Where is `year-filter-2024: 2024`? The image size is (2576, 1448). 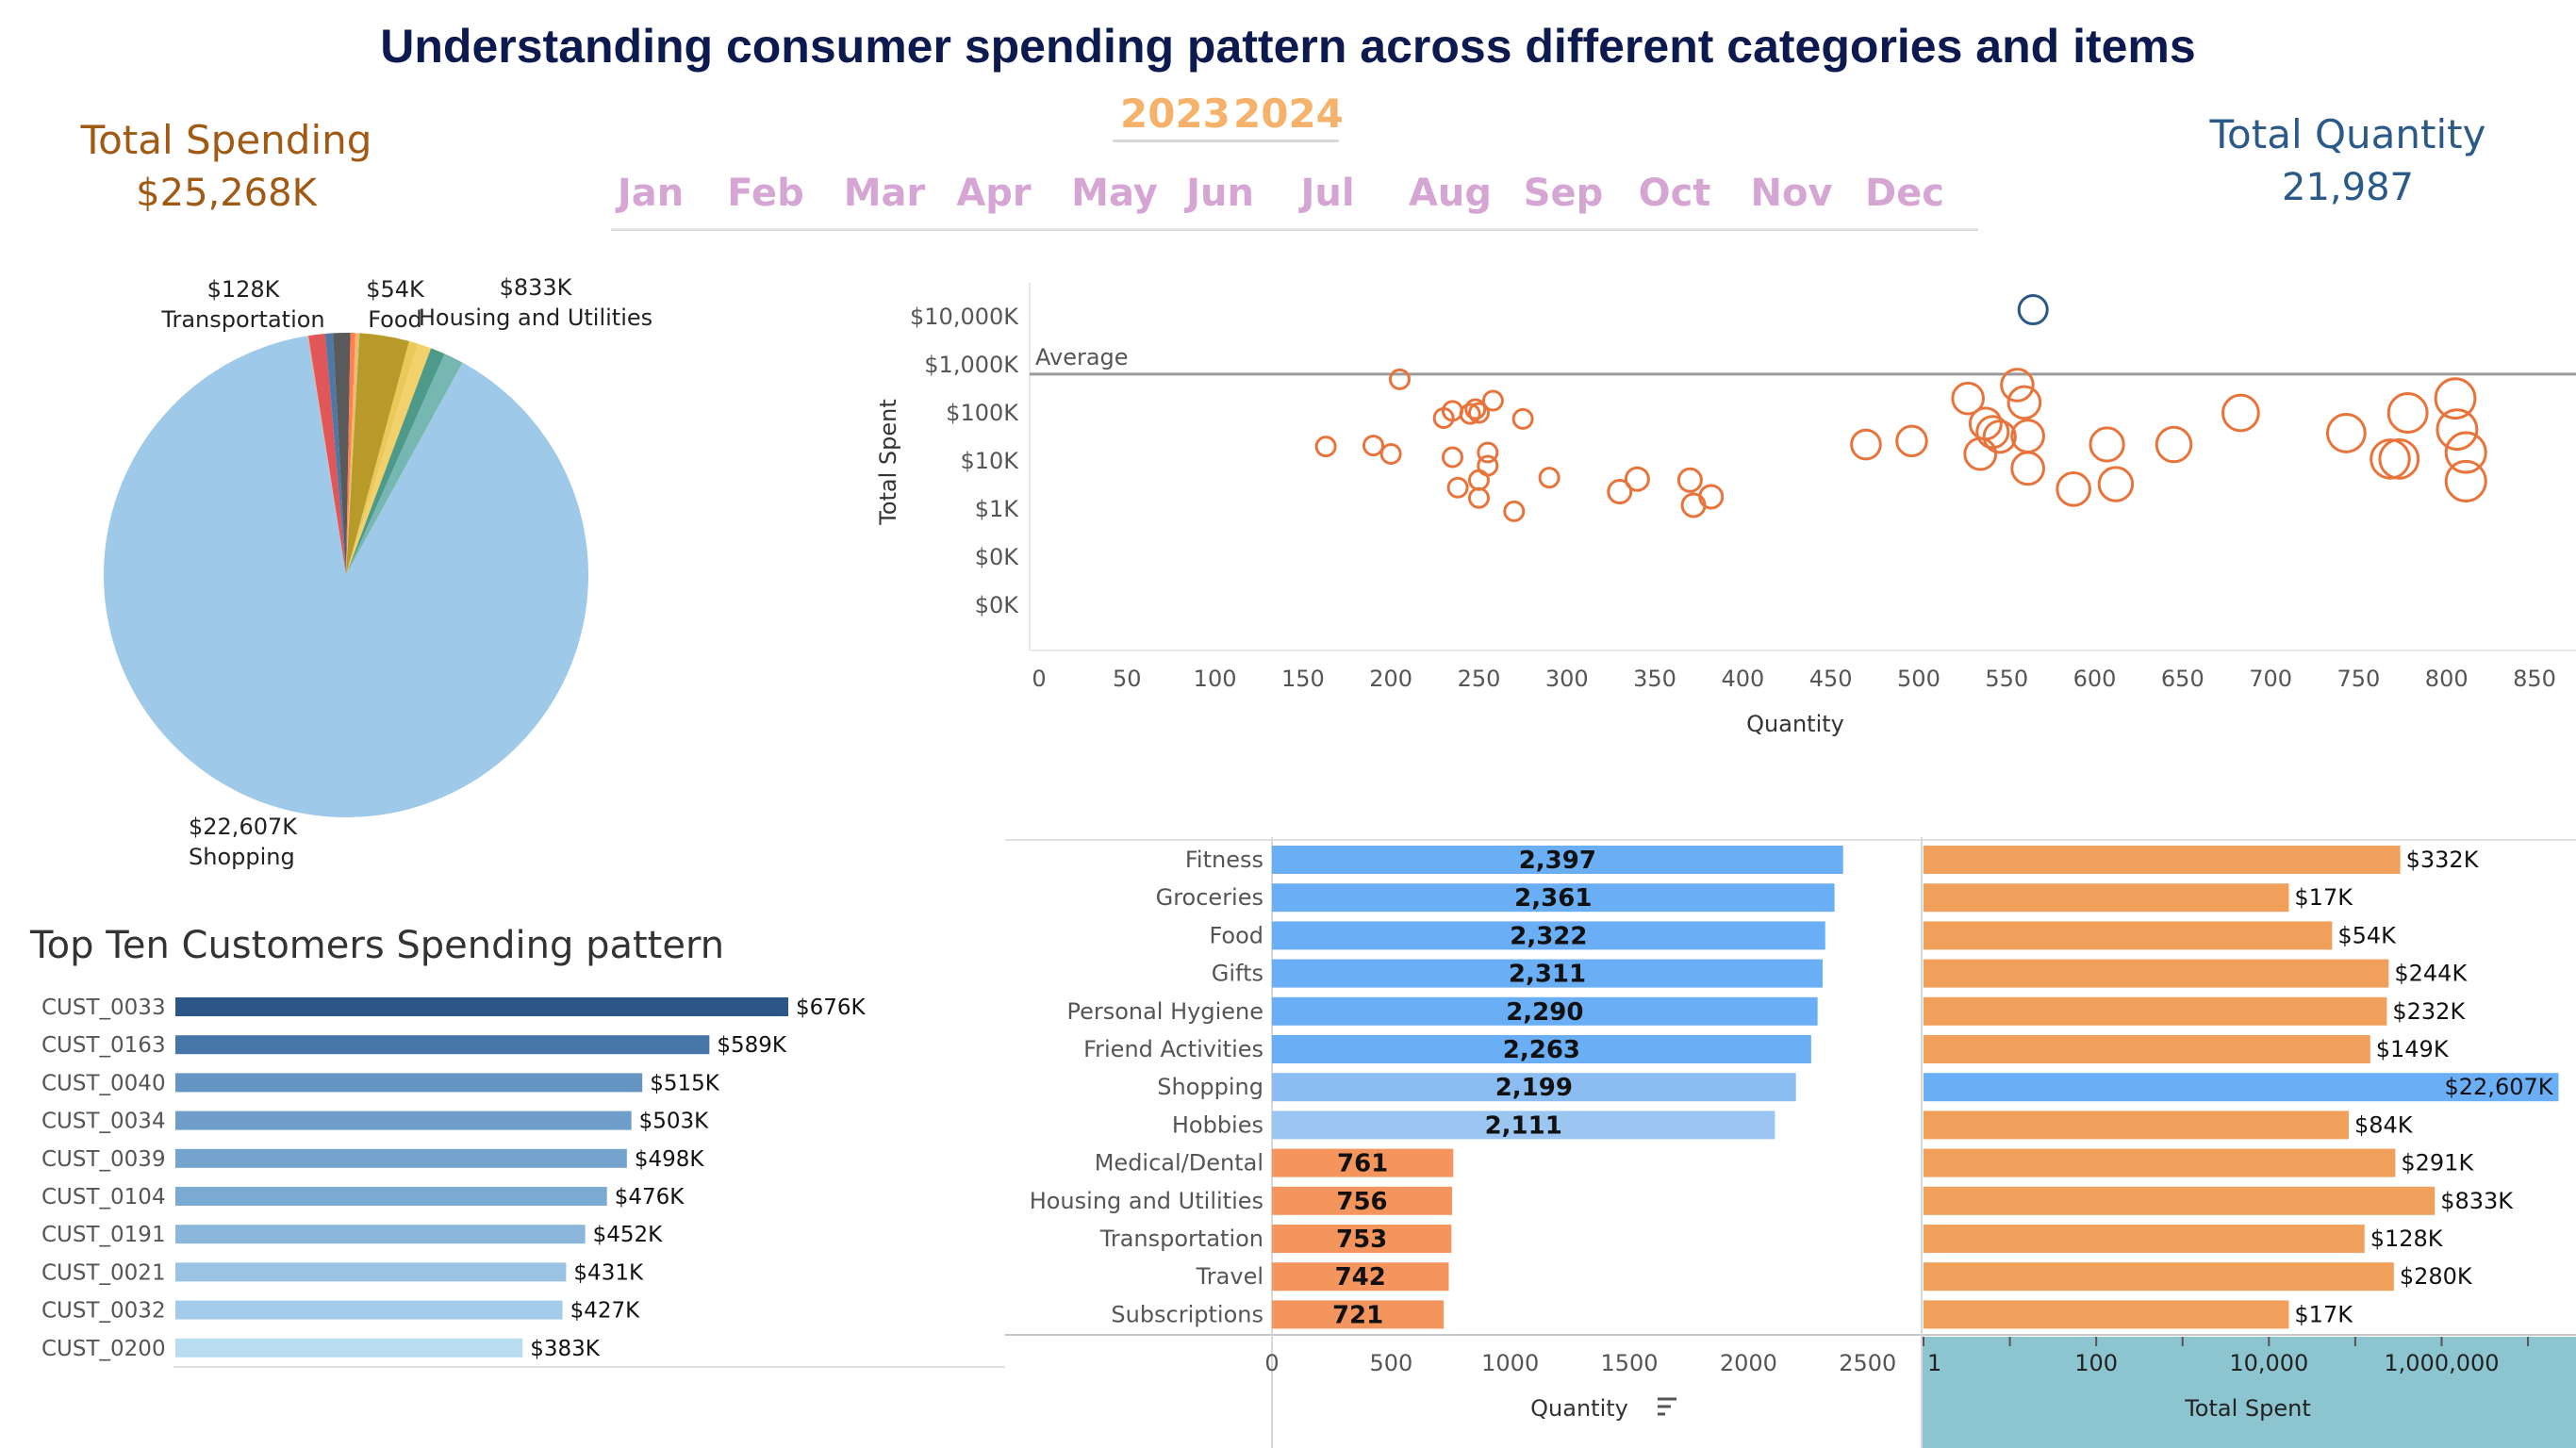 year-filter-2024: 2024 is located at coordinates (1288, 113).